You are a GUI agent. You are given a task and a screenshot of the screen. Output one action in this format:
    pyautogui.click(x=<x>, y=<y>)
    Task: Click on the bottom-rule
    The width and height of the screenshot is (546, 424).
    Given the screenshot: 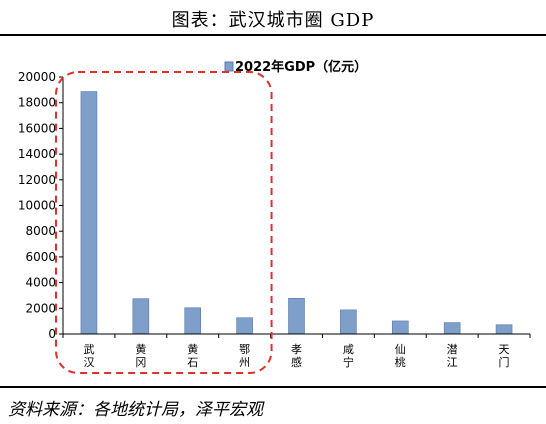 What is the action you would take?
    pyautogui.click(x=273, y=387)
    